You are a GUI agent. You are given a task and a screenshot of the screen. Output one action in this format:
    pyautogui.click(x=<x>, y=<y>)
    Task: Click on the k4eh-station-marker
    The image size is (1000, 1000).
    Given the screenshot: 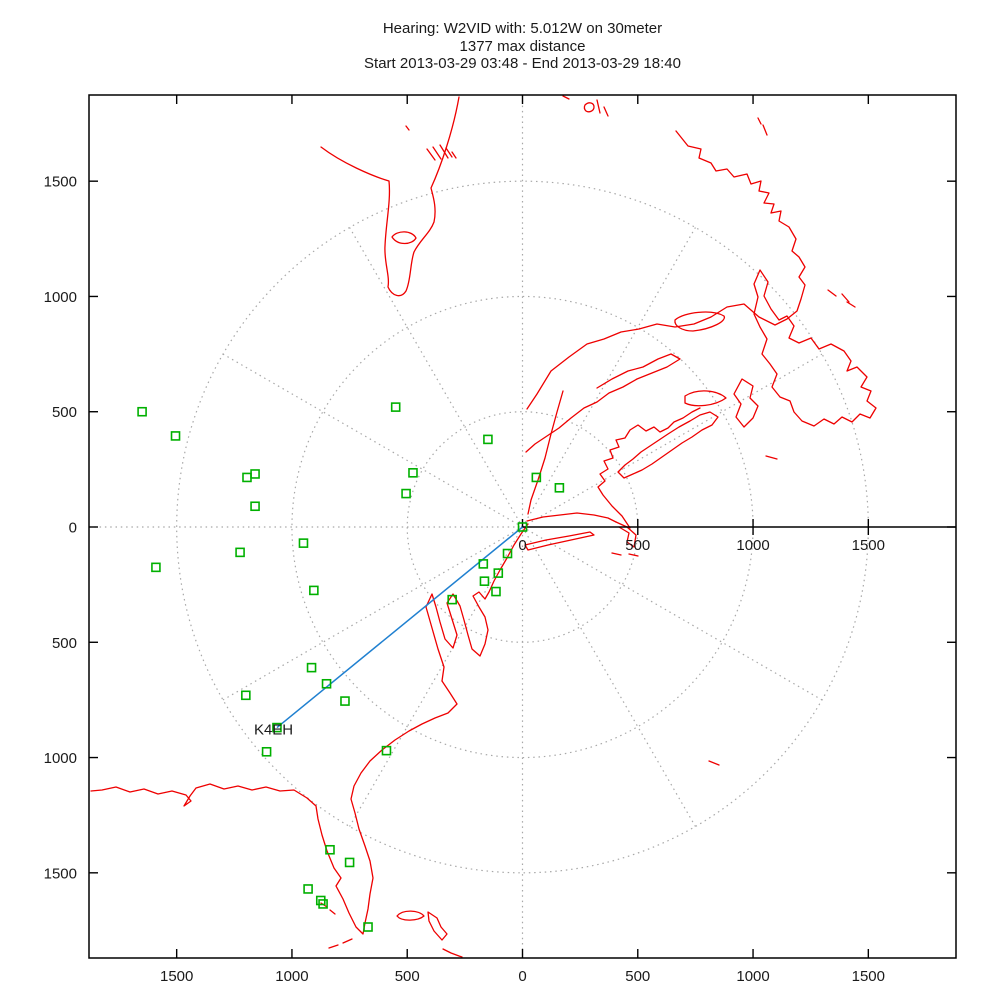 What is the action you would take?
    pyautogui.click(x=277, y=727)
    